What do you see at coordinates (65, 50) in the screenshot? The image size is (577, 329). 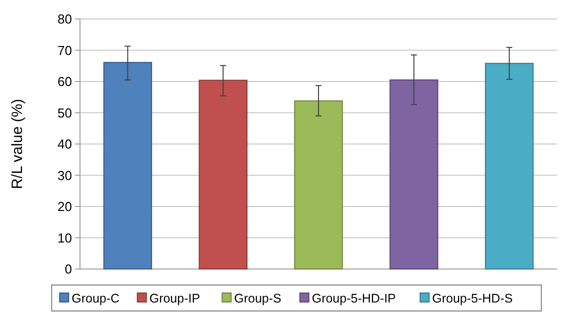 I see `y-tick-label: 70` at bounding box center [65, 50].